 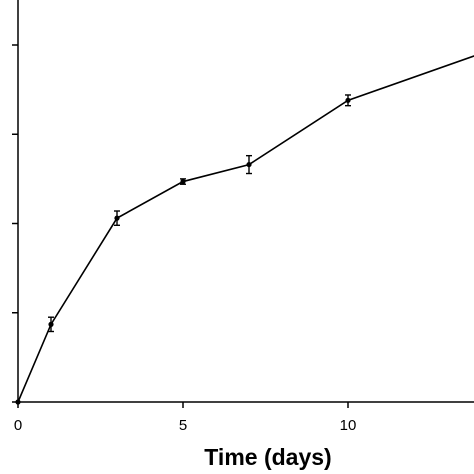 I want to click on x-tick-label-0: 0, so click(x=18, y=425).